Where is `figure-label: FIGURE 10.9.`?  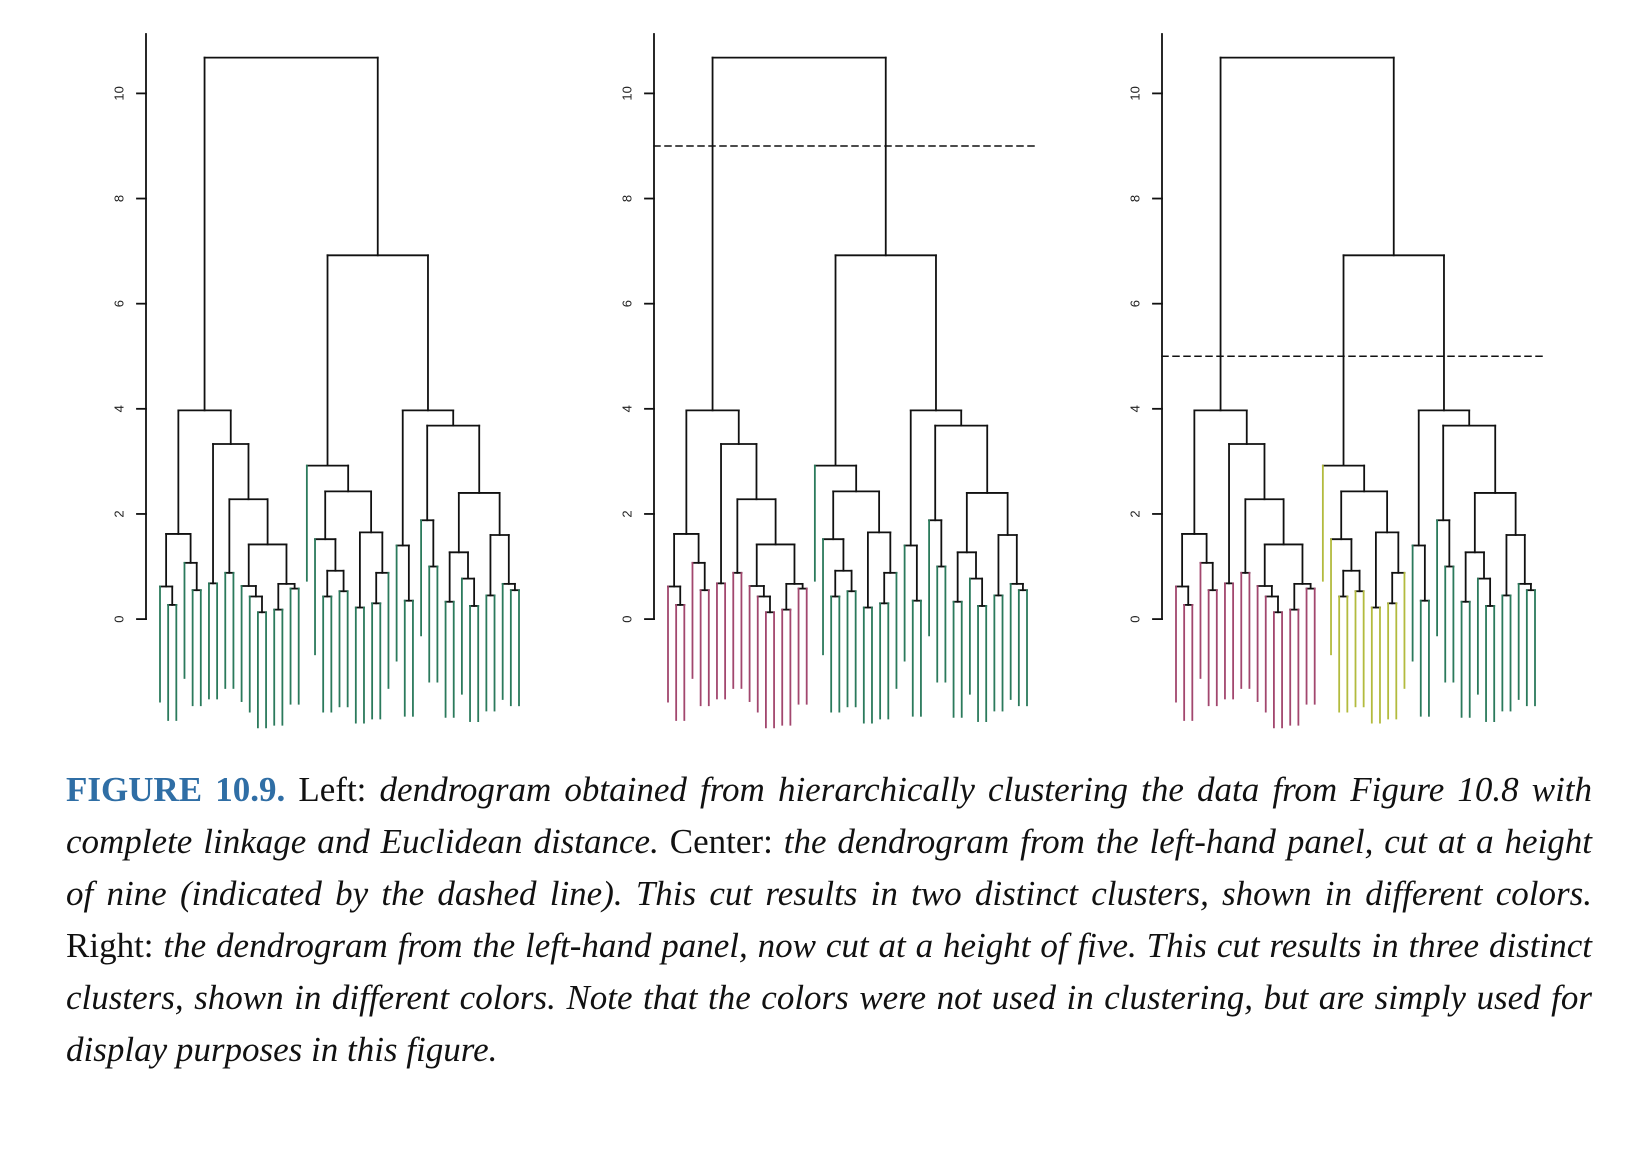 figure-label: FIGURE 10.9. is located at coordinates (176, 789).